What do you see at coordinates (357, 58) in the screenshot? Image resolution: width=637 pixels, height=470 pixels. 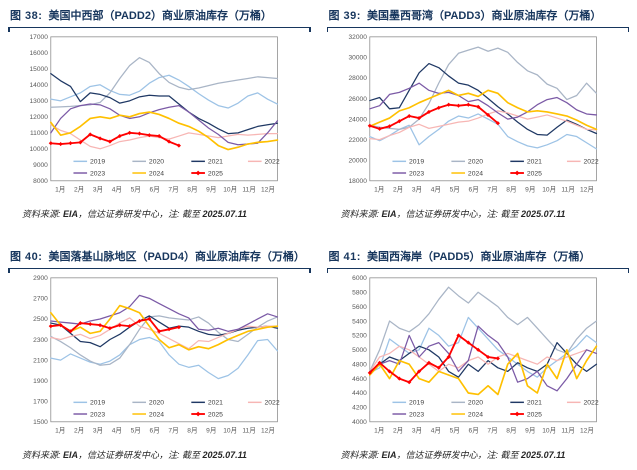 I see `y-tick-label: 30000` at bounding box center [357, 58].